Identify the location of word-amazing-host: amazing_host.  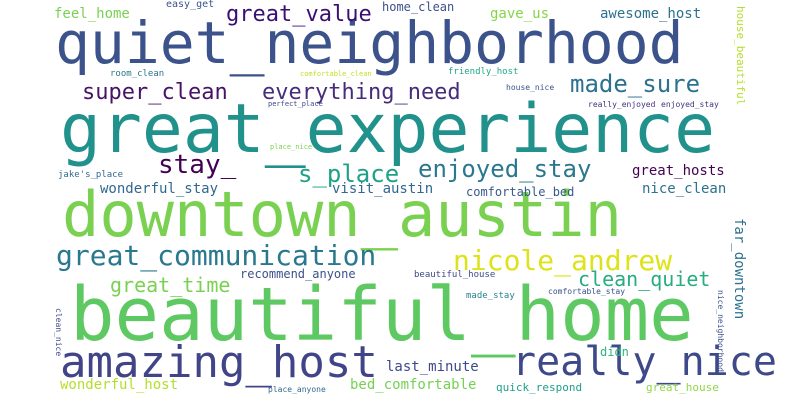
(219, 362).